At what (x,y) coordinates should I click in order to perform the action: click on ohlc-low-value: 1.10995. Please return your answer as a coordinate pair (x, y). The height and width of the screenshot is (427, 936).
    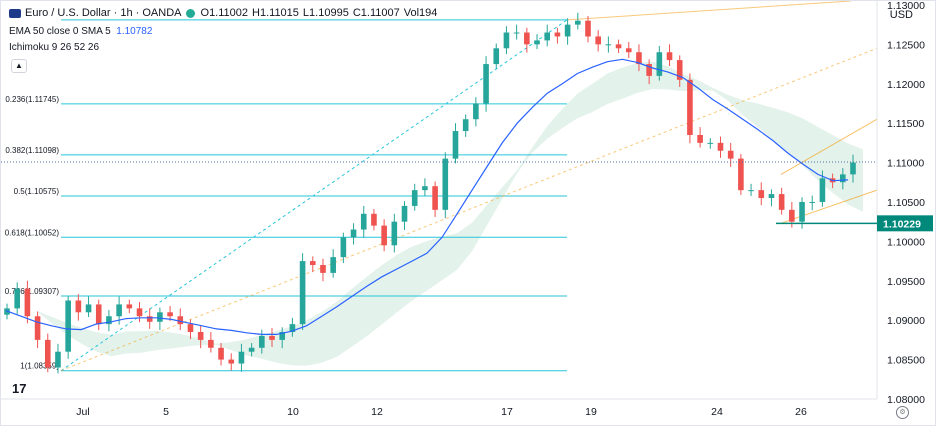
    Looking at the image, I should click on (329, 13).